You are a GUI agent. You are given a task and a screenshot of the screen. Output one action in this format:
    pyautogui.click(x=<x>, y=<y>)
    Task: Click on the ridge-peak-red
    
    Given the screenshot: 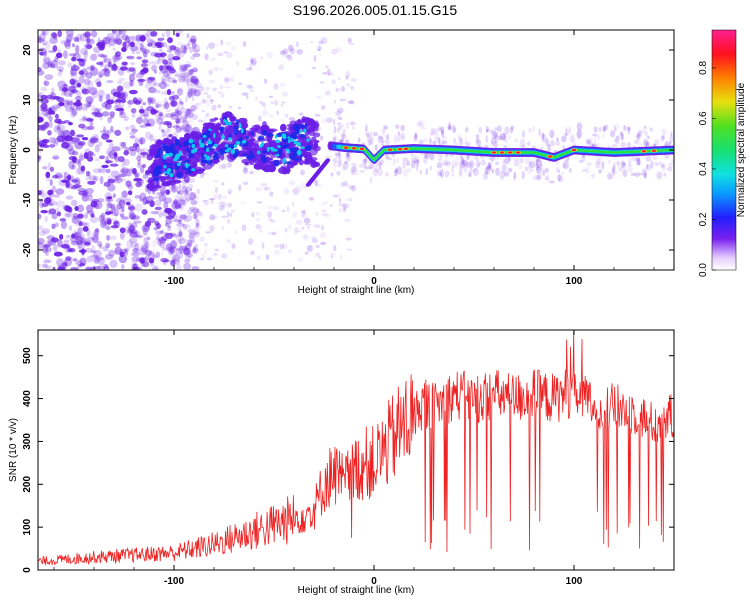 What is the action you would take?
    pyautogui.click(x=406, y=148)
    